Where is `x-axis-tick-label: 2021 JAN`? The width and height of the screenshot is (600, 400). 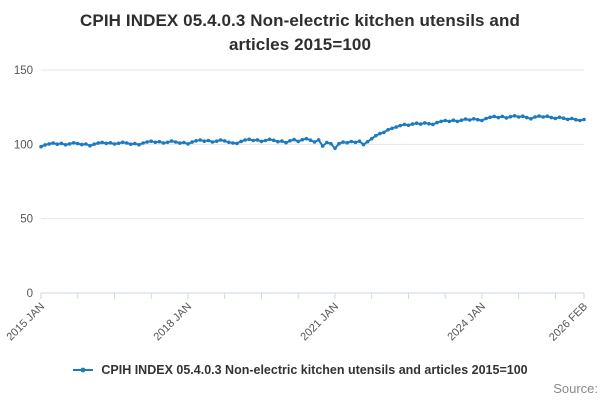
x-axis-tick-label: 2021 JAN is located at coordinates (319, 322).